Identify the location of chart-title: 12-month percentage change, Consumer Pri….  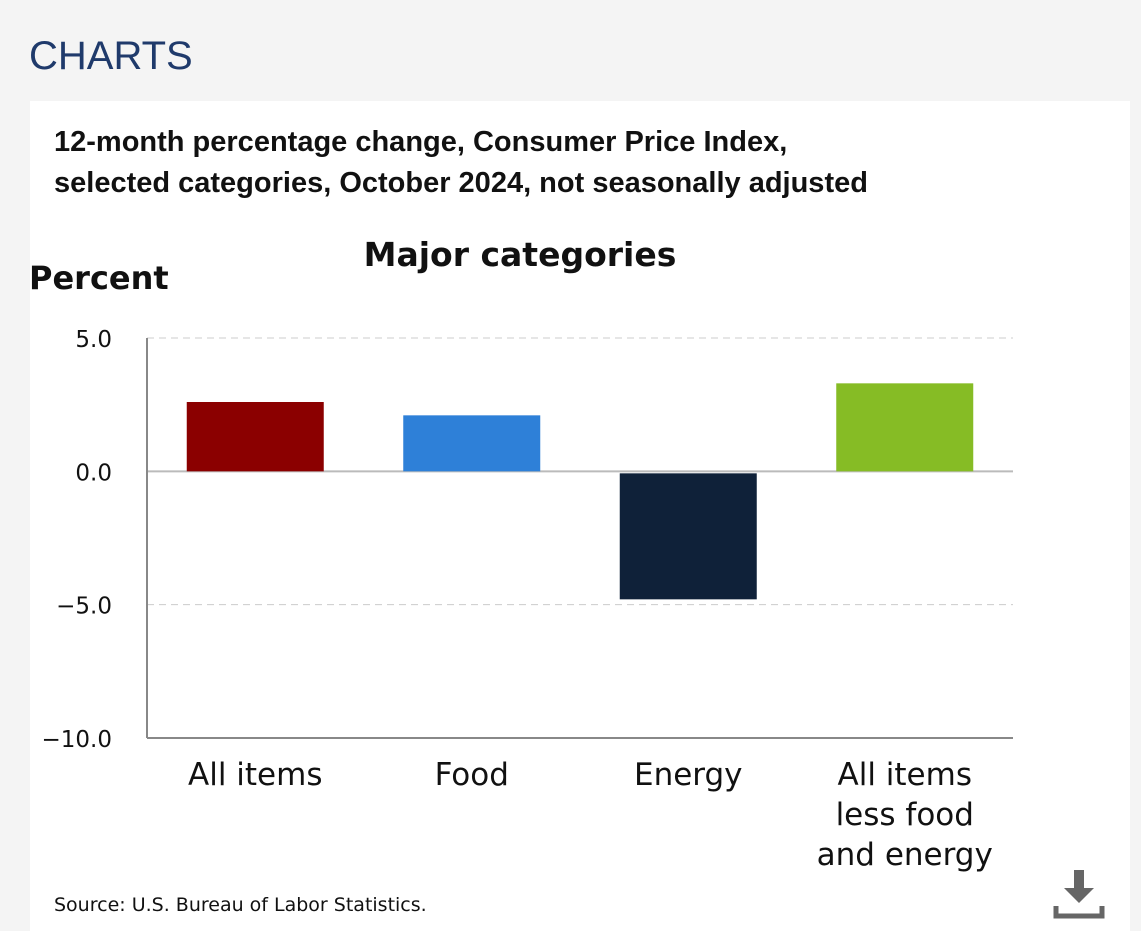
(554, 163).